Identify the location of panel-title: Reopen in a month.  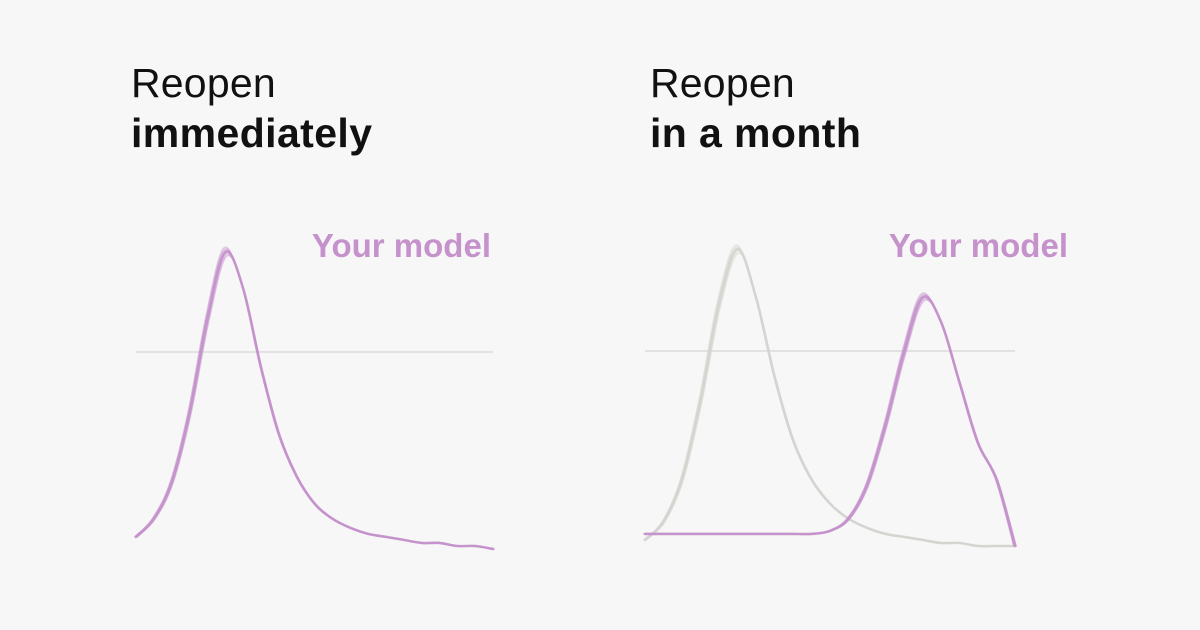
(755, 108).